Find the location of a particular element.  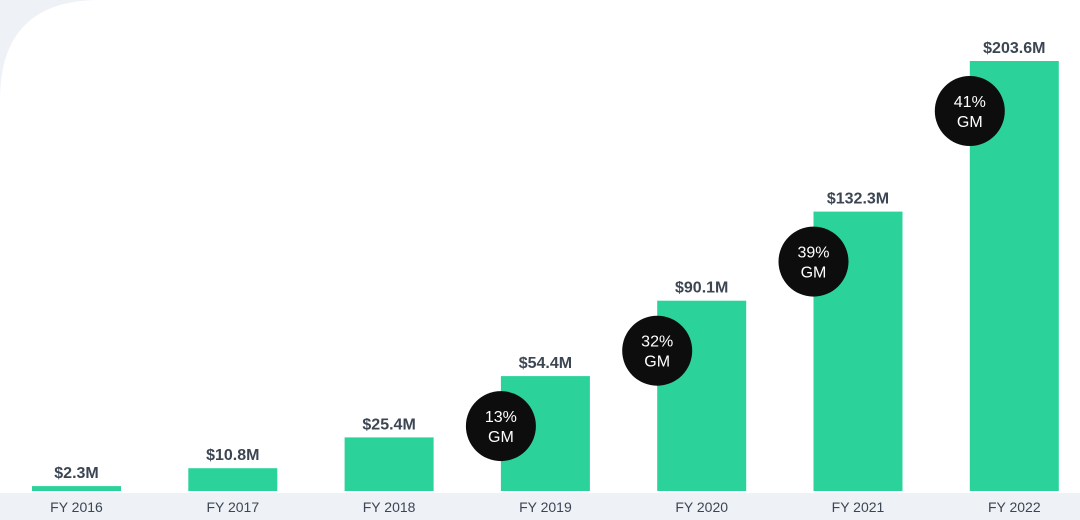

value-label: $90.1M is located at coordinates (701, 288).